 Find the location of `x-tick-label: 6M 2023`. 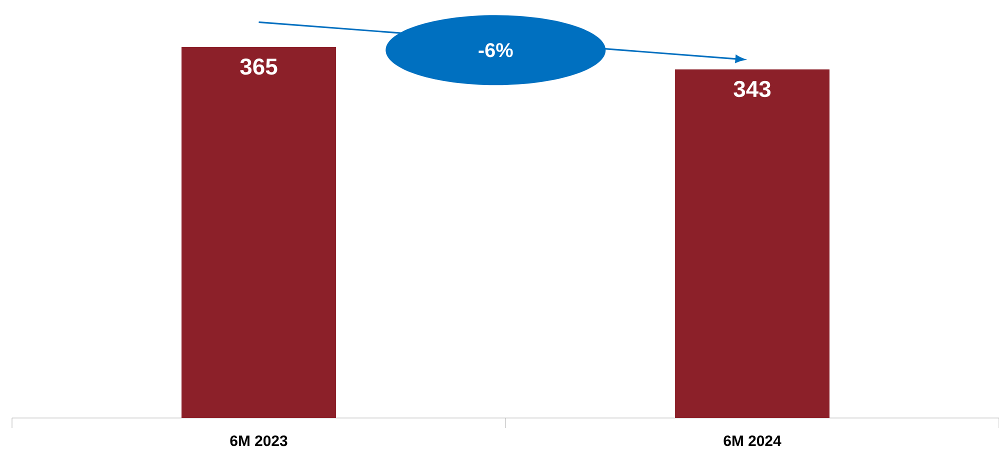

x-tick-label: 6M 2023 is located at coordinates (259, 441).